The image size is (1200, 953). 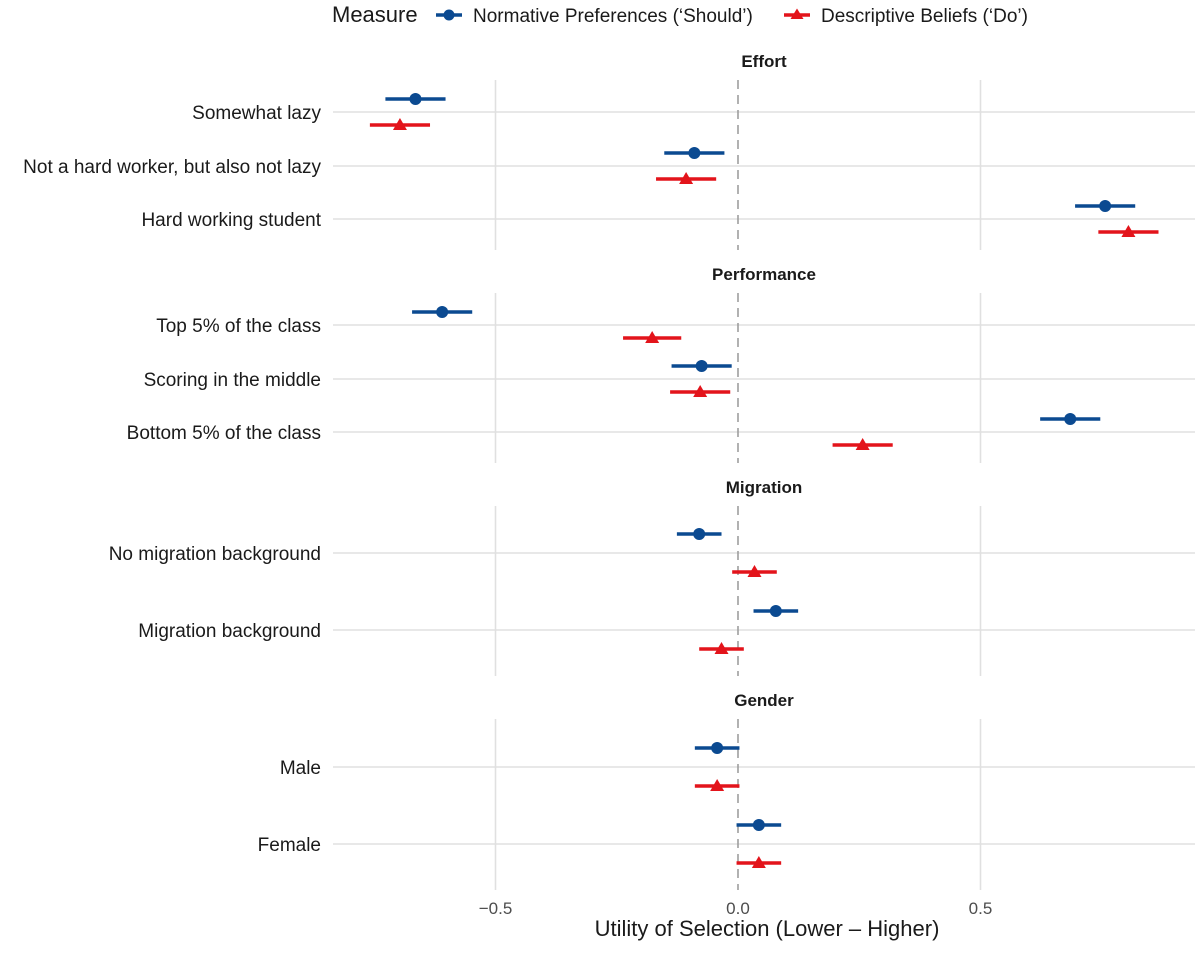 I want to click on y-category-label: Male, so click(x=300, y=768).